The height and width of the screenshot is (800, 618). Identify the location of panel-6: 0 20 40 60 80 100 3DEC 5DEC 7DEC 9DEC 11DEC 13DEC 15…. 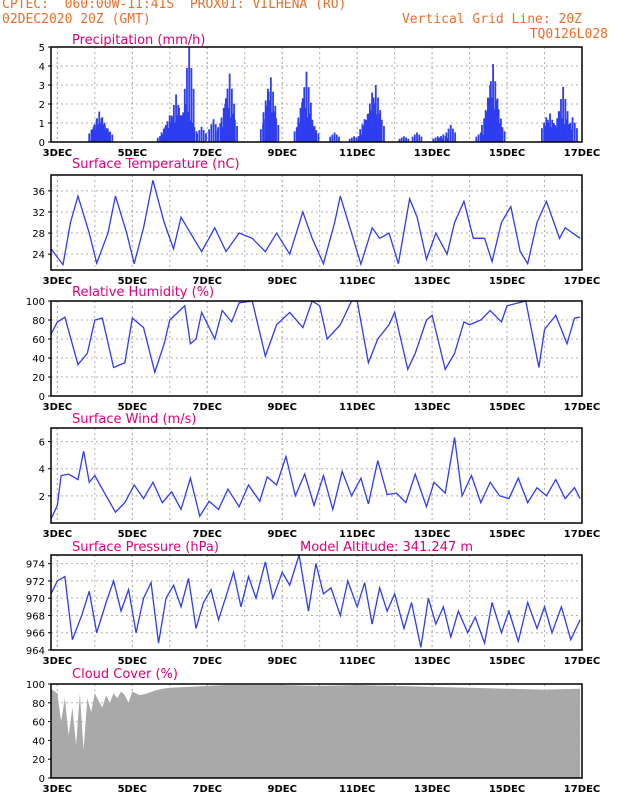
(313, 731).